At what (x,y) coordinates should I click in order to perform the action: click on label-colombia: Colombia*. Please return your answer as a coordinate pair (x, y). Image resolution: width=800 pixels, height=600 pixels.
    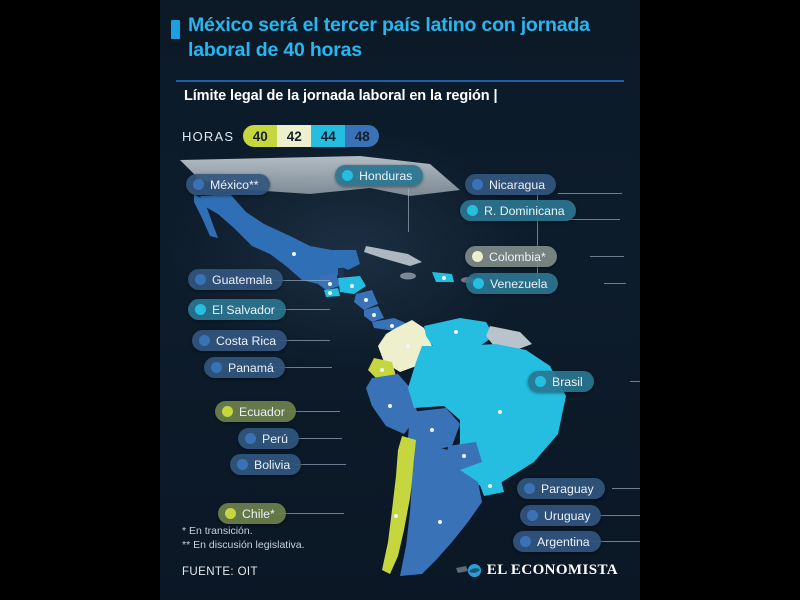
    Looking at the image, I should click on (511, 256).